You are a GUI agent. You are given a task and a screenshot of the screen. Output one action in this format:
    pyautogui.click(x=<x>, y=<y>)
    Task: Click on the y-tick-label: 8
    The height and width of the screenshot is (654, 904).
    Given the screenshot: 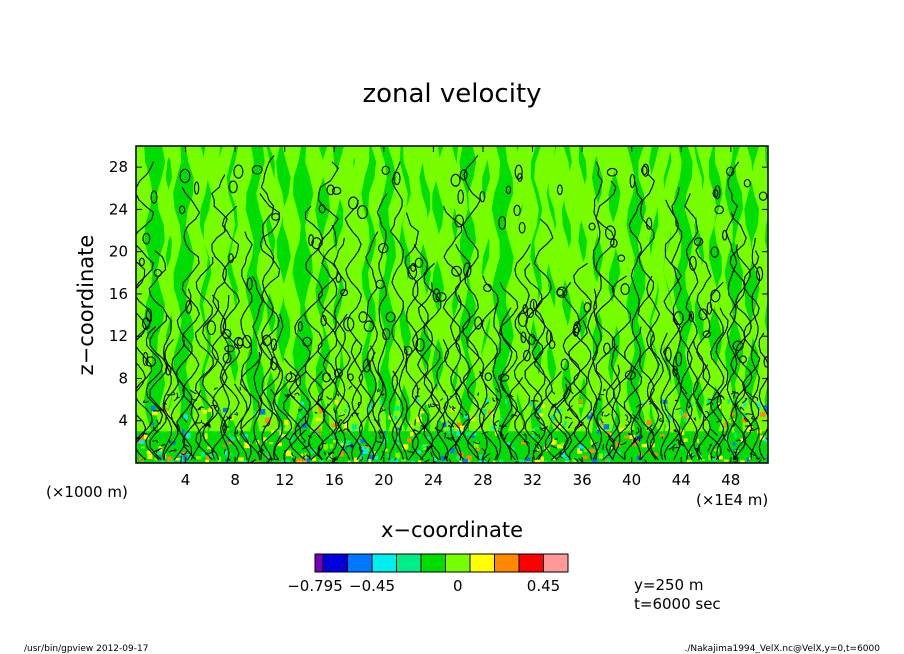 What is the action you would take?
    pyautogui.click(x=123, y=378)
    